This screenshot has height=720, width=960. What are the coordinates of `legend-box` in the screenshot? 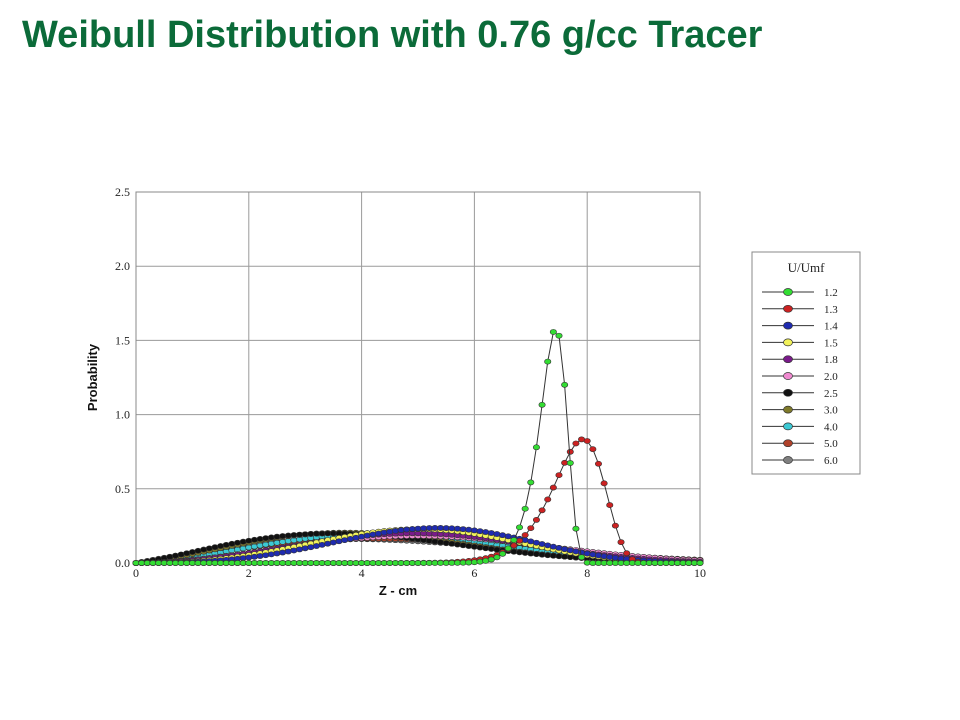 It's located at (806, 363).